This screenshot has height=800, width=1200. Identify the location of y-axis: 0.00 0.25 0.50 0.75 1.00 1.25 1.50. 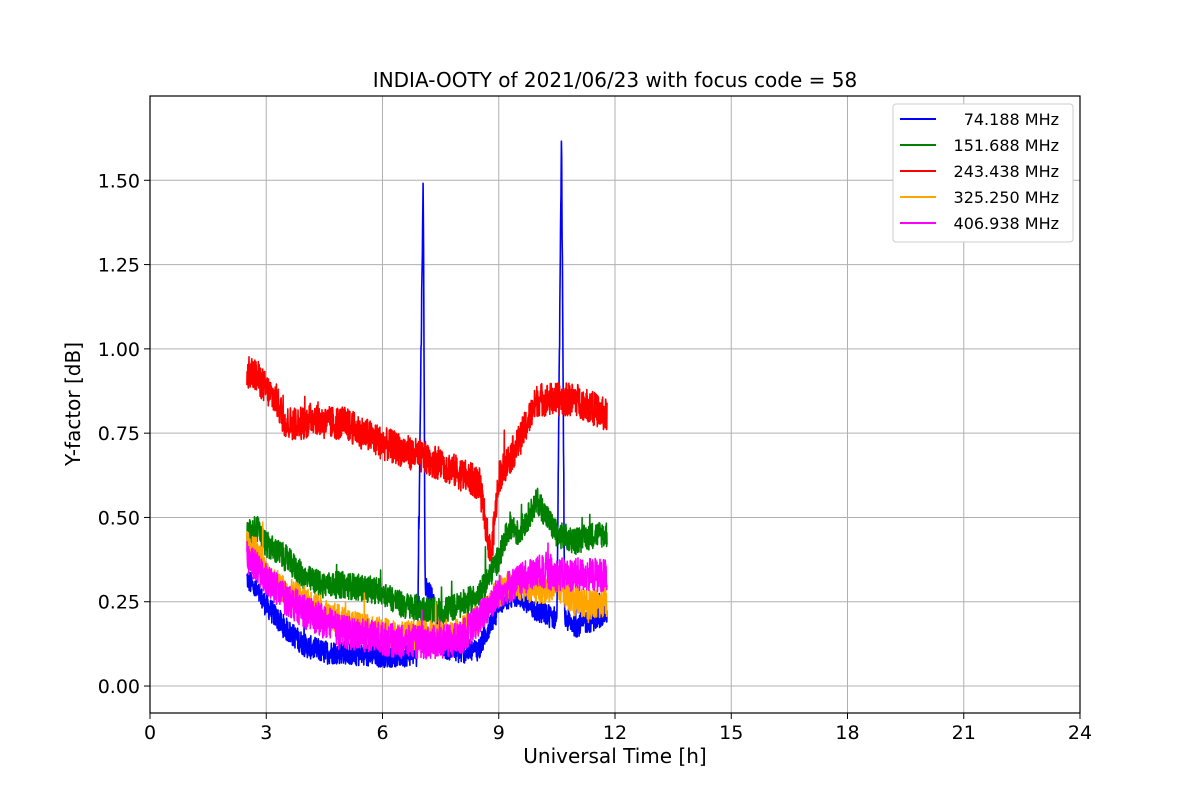
(124, 434).